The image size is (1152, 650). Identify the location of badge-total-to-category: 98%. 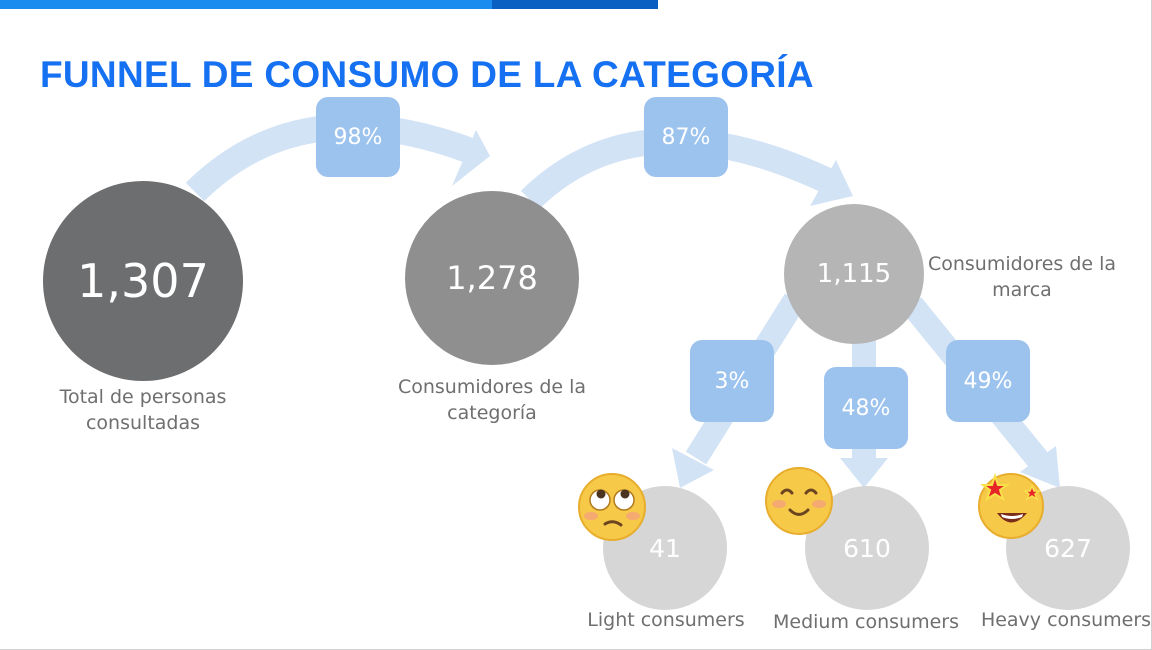
(358, 137).